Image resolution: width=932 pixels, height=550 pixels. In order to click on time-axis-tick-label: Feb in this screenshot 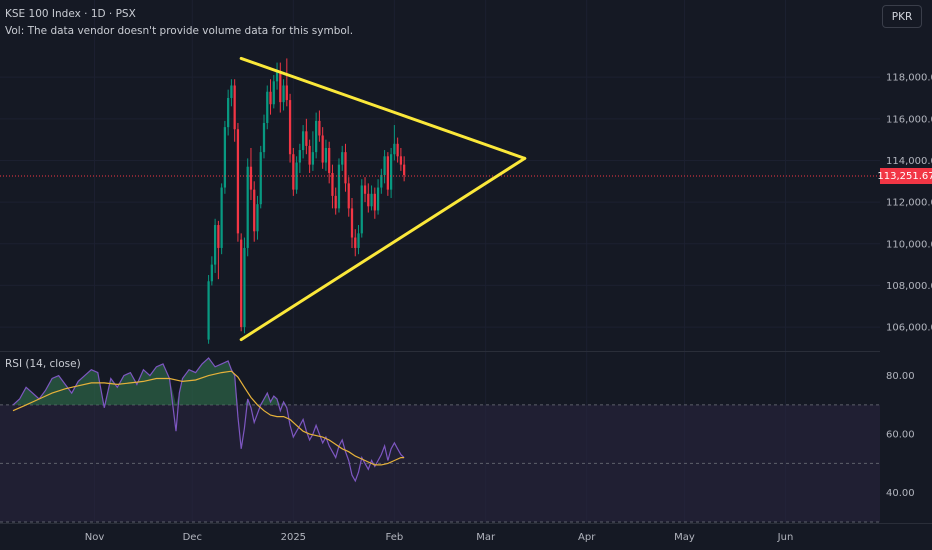, I will do `click(395, 537)`.